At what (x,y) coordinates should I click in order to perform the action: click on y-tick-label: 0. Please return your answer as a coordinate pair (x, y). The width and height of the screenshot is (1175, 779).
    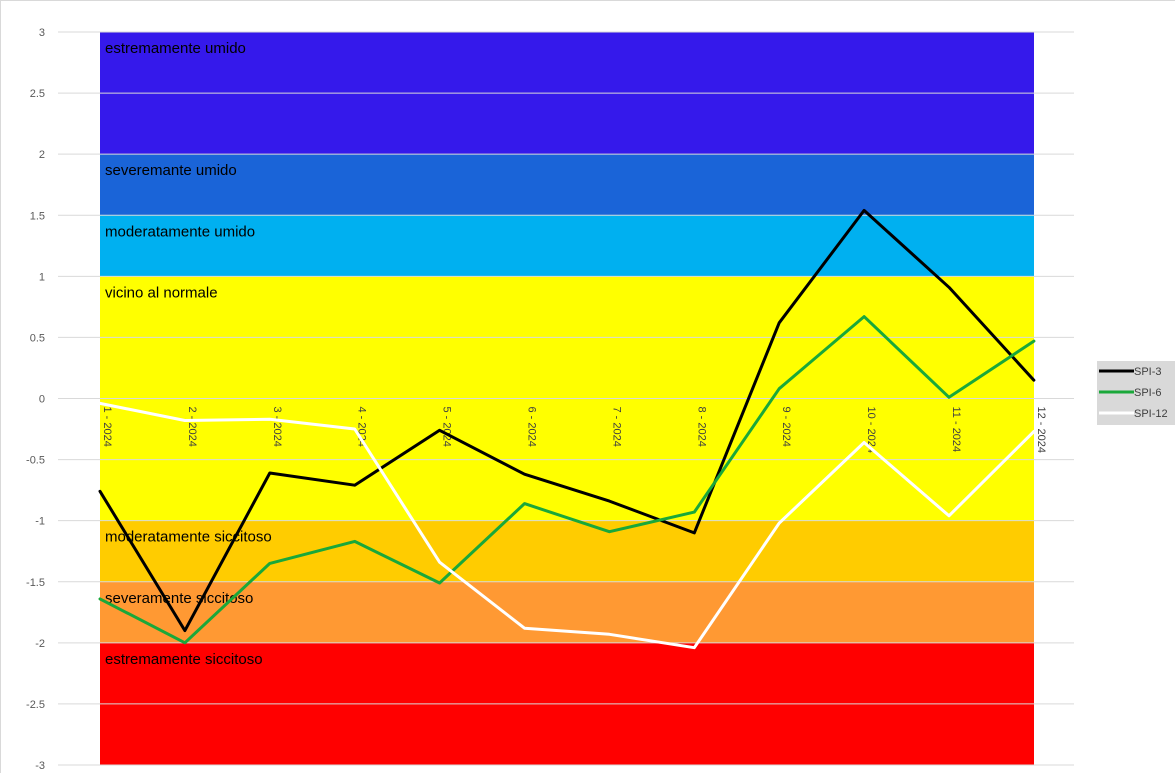
    Looking at the image, I should click on (42, 400).